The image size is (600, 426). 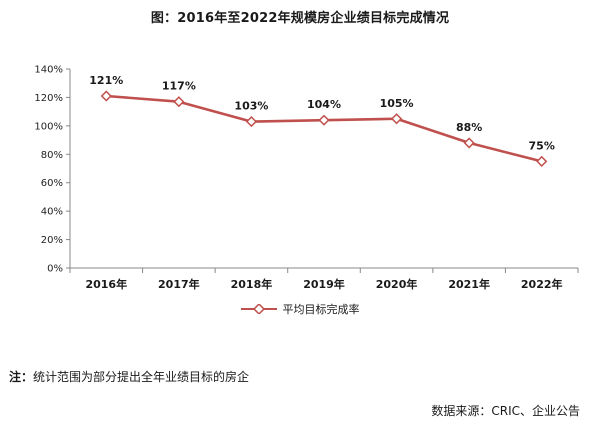 I want to click on legend-label: 平均目标完成率, so click(x=321, y=309).